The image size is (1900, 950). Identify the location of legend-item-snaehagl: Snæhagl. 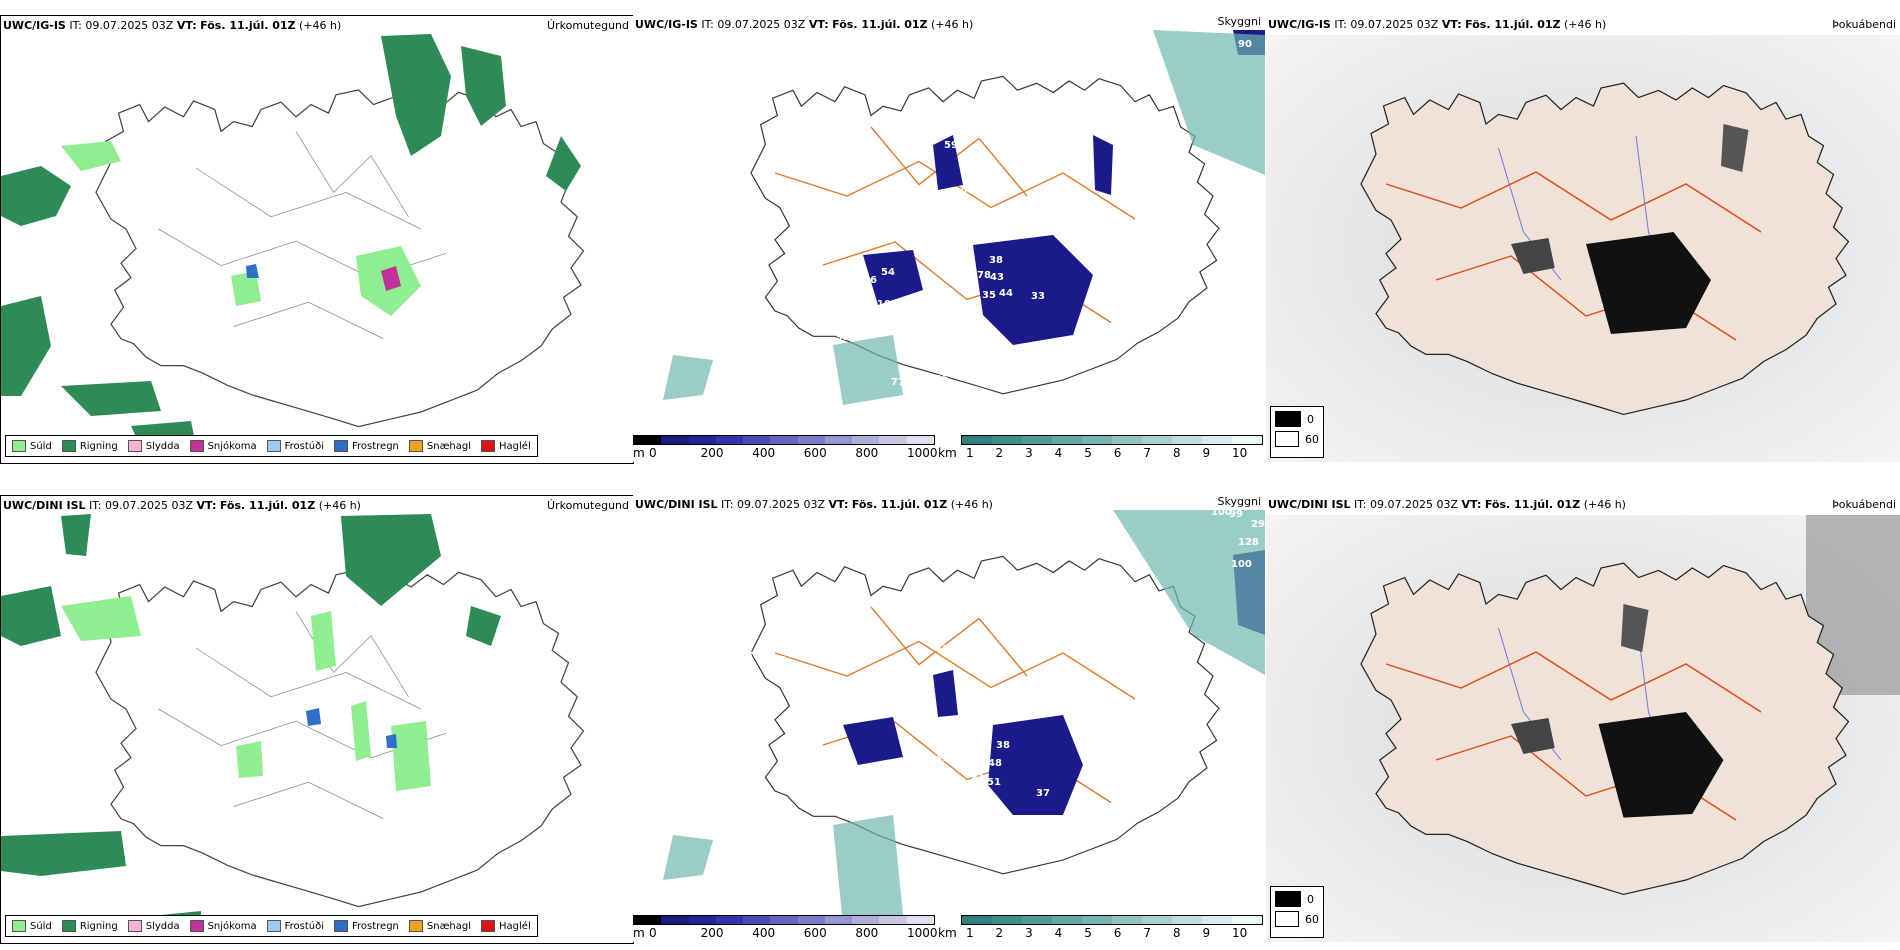
(439, 926).